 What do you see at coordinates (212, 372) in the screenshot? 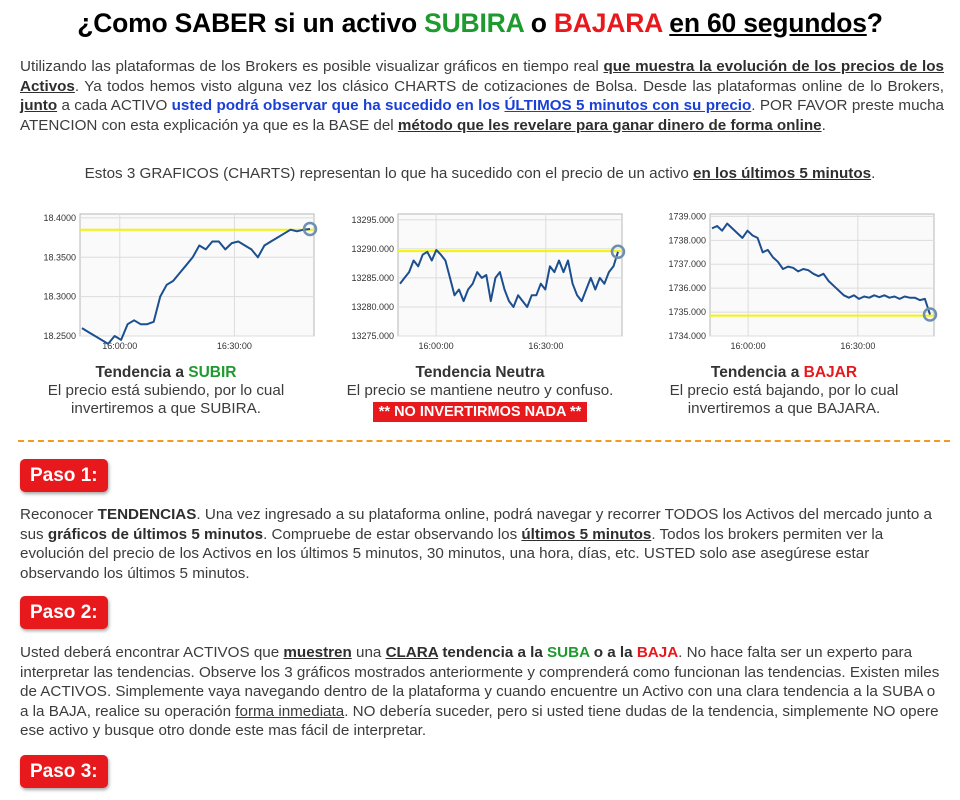
I see `caption-head-word: SUBIR` at bounding box center [212, 372].